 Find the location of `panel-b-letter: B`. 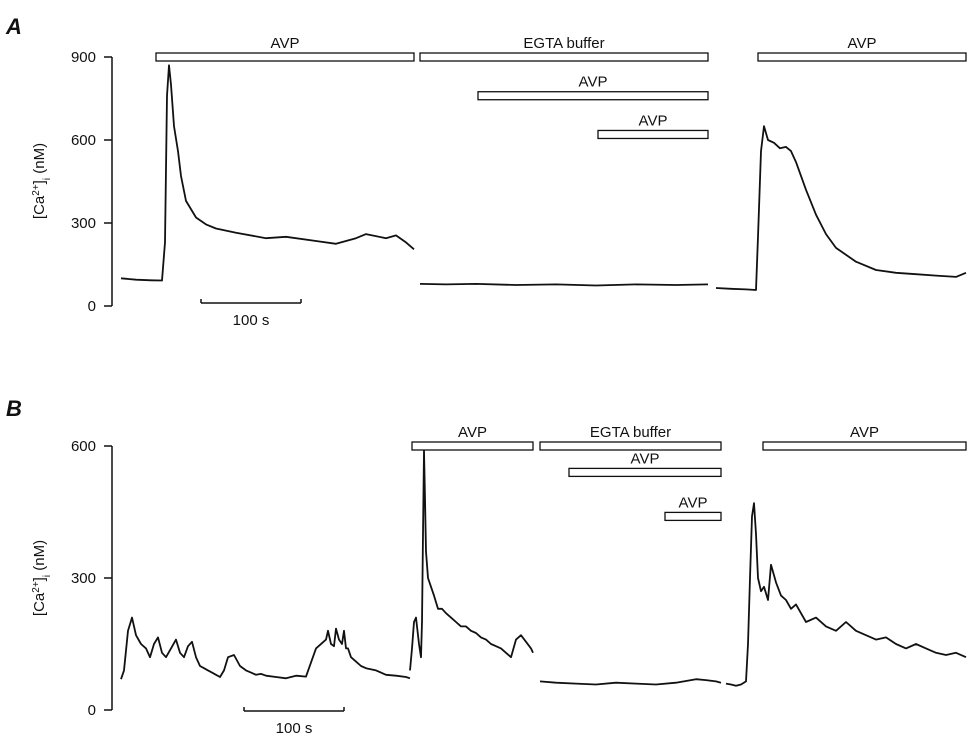

panel-b-letter: B is located at coordinates (14, 408).